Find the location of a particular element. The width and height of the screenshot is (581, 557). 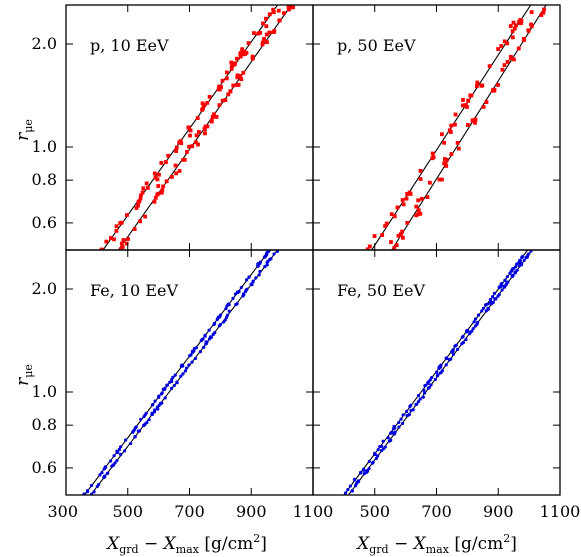

y-axis-label-bottom: rμe is located at coordinates (24, 375).